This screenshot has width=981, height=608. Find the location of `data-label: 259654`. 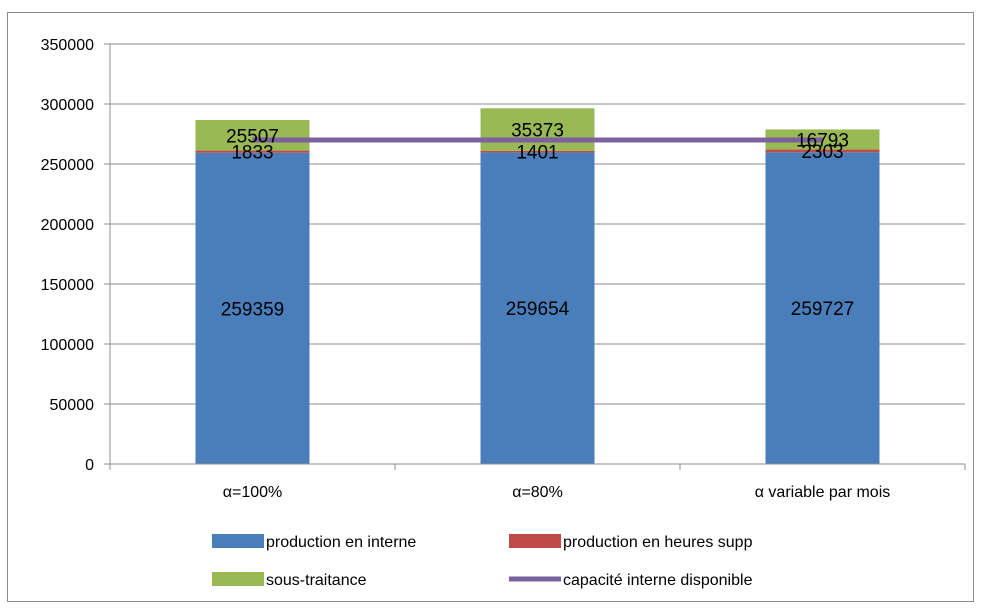

data-label: 259654 is located at coordinates (538, 309).